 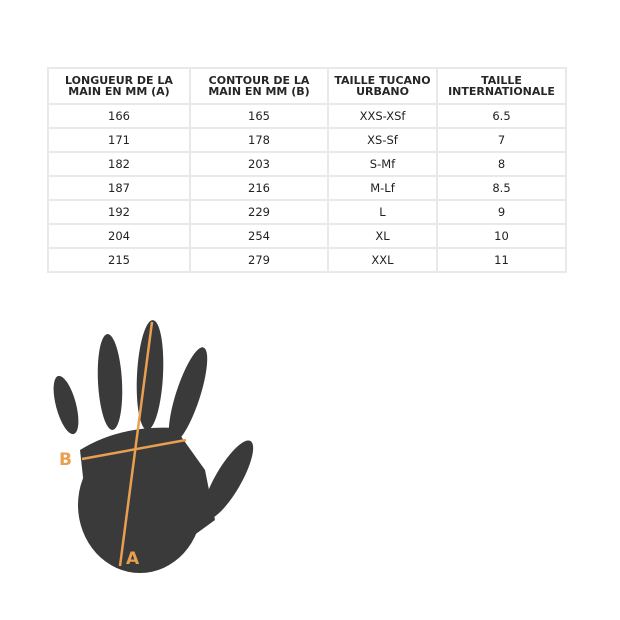 I want to click on table-cell: 182, so click(x=119, y=164).